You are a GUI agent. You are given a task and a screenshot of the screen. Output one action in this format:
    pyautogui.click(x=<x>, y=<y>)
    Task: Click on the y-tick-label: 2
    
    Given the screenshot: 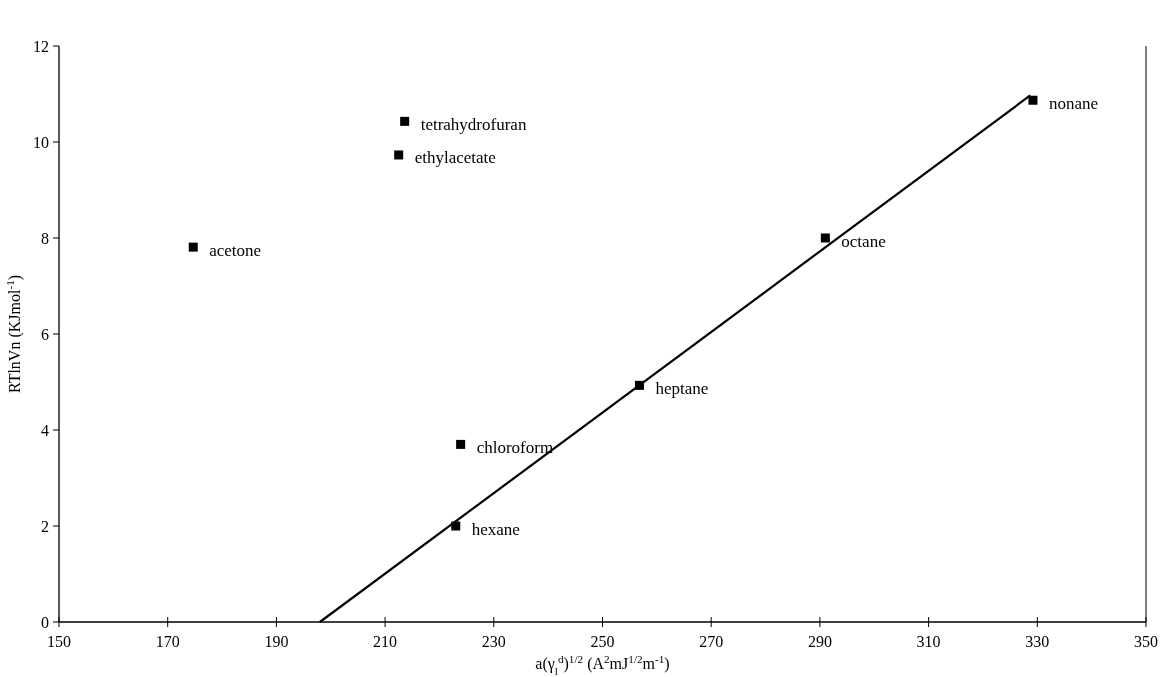 What is the action you would take?
    pyautogui.click(x=45, y=526)
    